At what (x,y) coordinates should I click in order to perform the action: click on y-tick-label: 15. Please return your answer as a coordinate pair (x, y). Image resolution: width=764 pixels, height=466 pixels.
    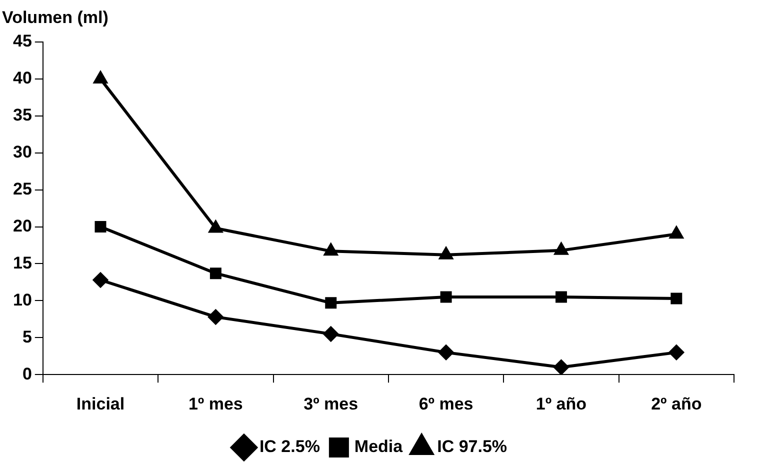
    Looking at the image, I should click on (22, 262).